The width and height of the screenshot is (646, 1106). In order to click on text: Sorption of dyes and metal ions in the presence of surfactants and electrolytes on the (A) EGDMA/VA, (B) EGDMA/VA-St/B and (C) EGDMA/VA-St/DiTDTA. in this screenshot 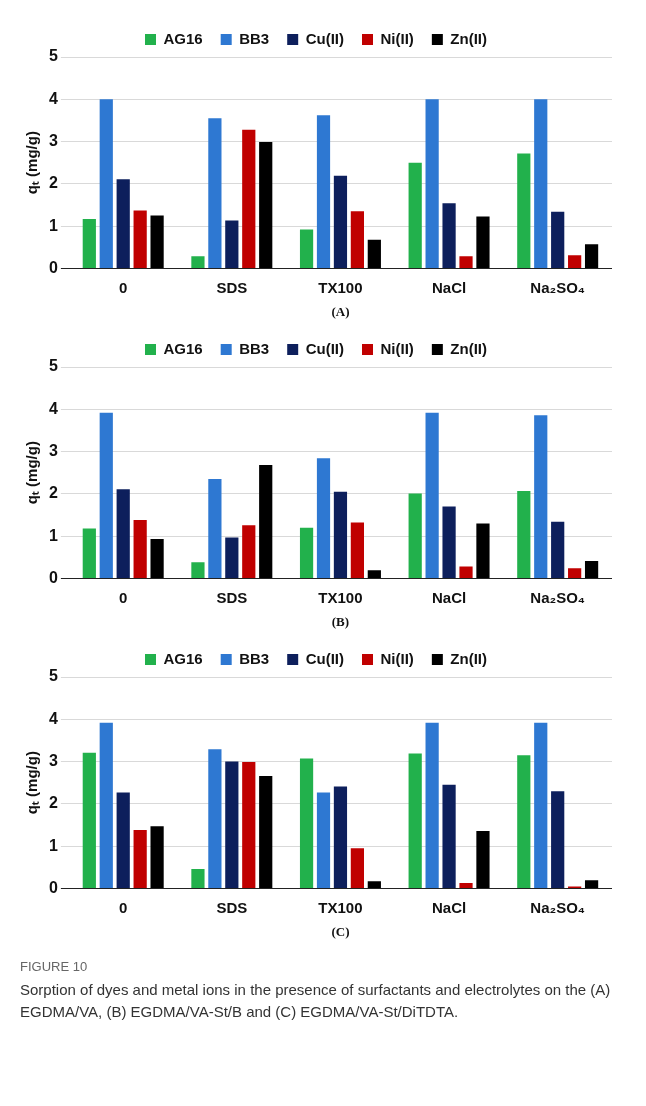, I will do `click(316, 1000)`.